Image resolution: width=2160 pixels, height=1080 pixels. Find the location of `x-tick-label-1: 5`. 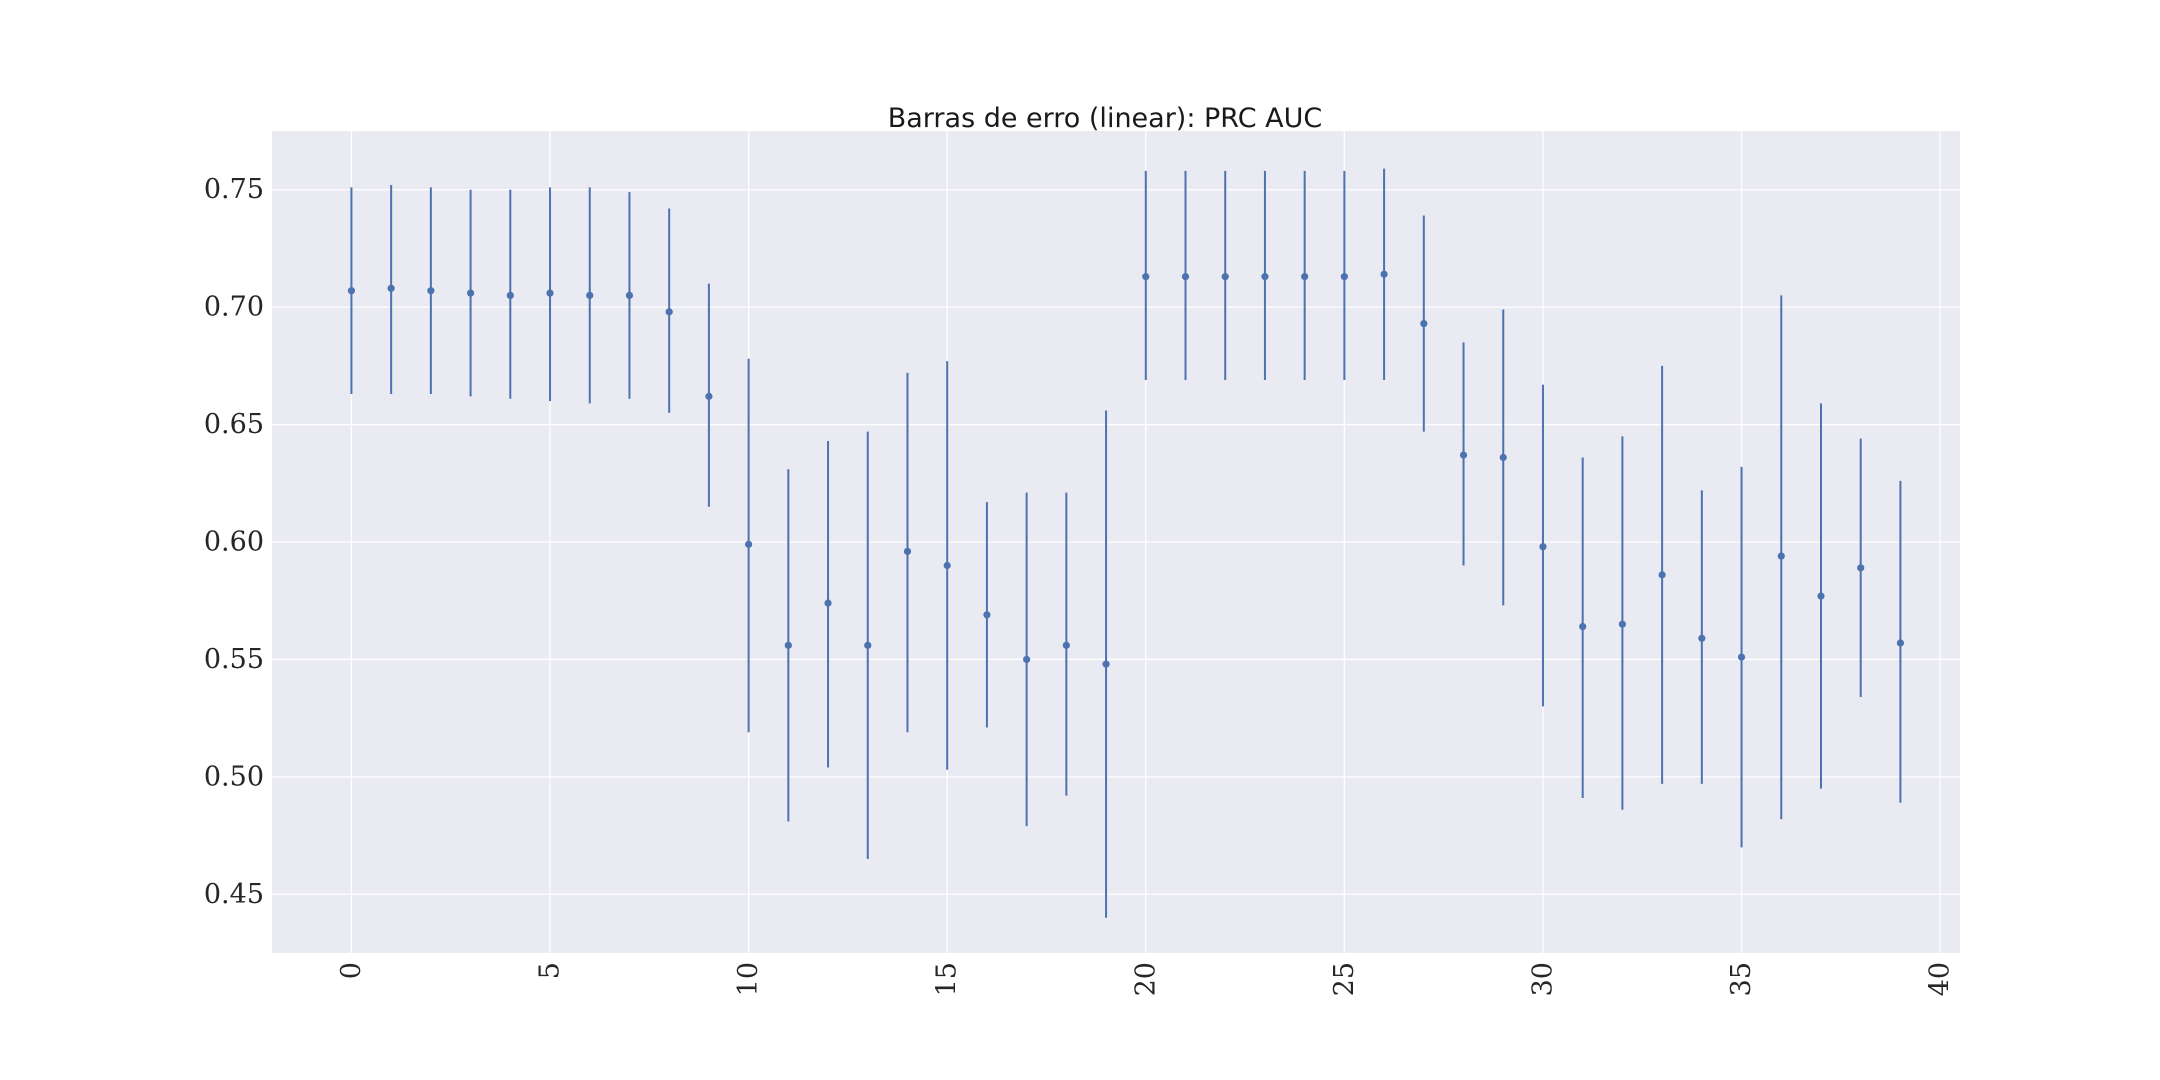

x-tick-label-1: 5 is located at coordinates (550, 970).